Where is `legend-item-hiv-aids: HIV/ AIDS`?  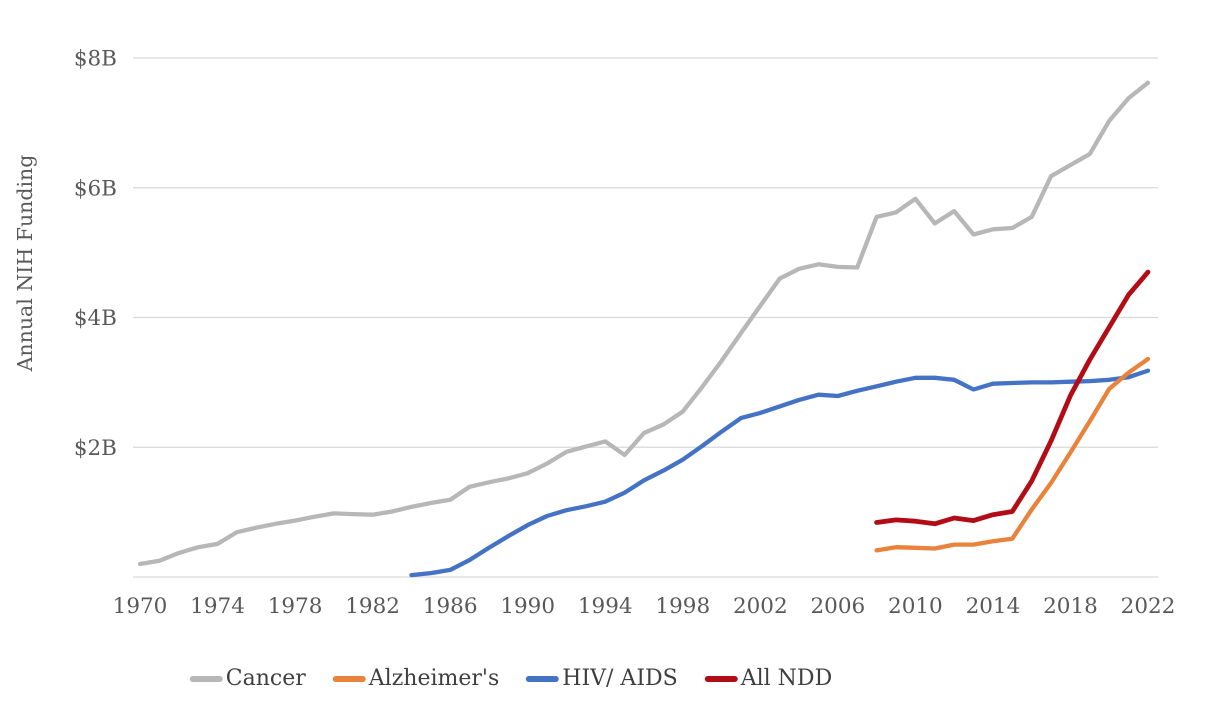 legend-item-hiv-aids: HIV/ AIDS is located at coordinates (602, 679).